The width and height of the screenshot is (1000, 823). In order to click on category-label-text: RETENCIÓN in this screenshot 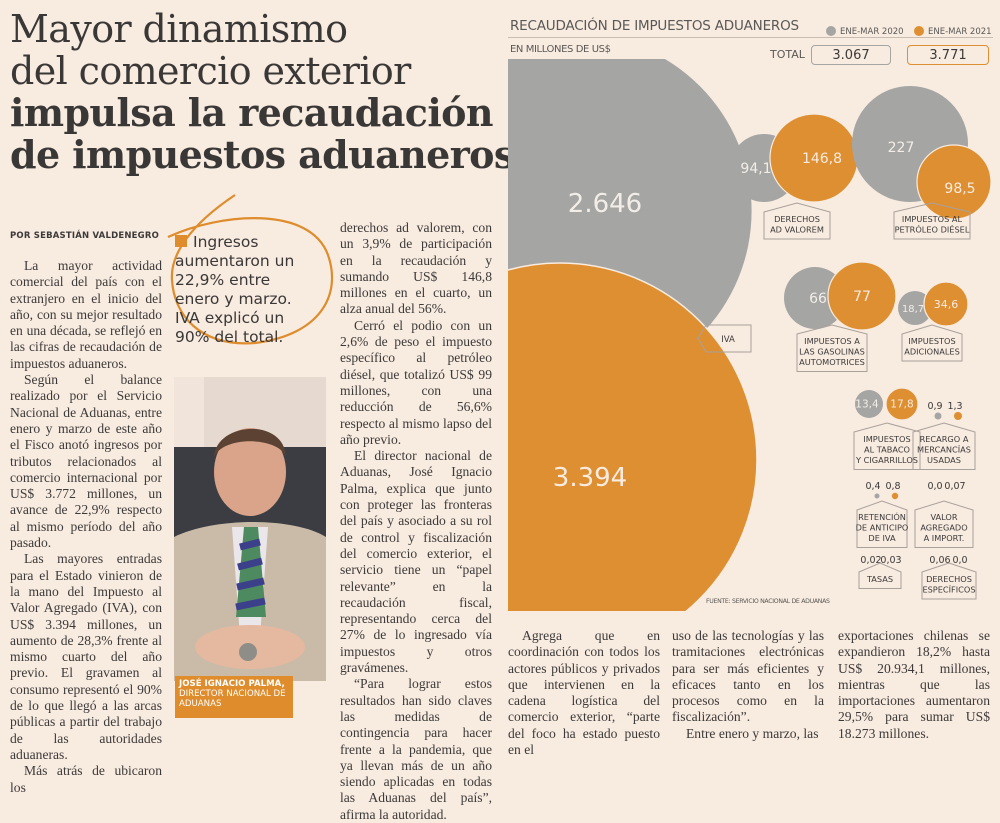, I will do `click(882, 516)`.